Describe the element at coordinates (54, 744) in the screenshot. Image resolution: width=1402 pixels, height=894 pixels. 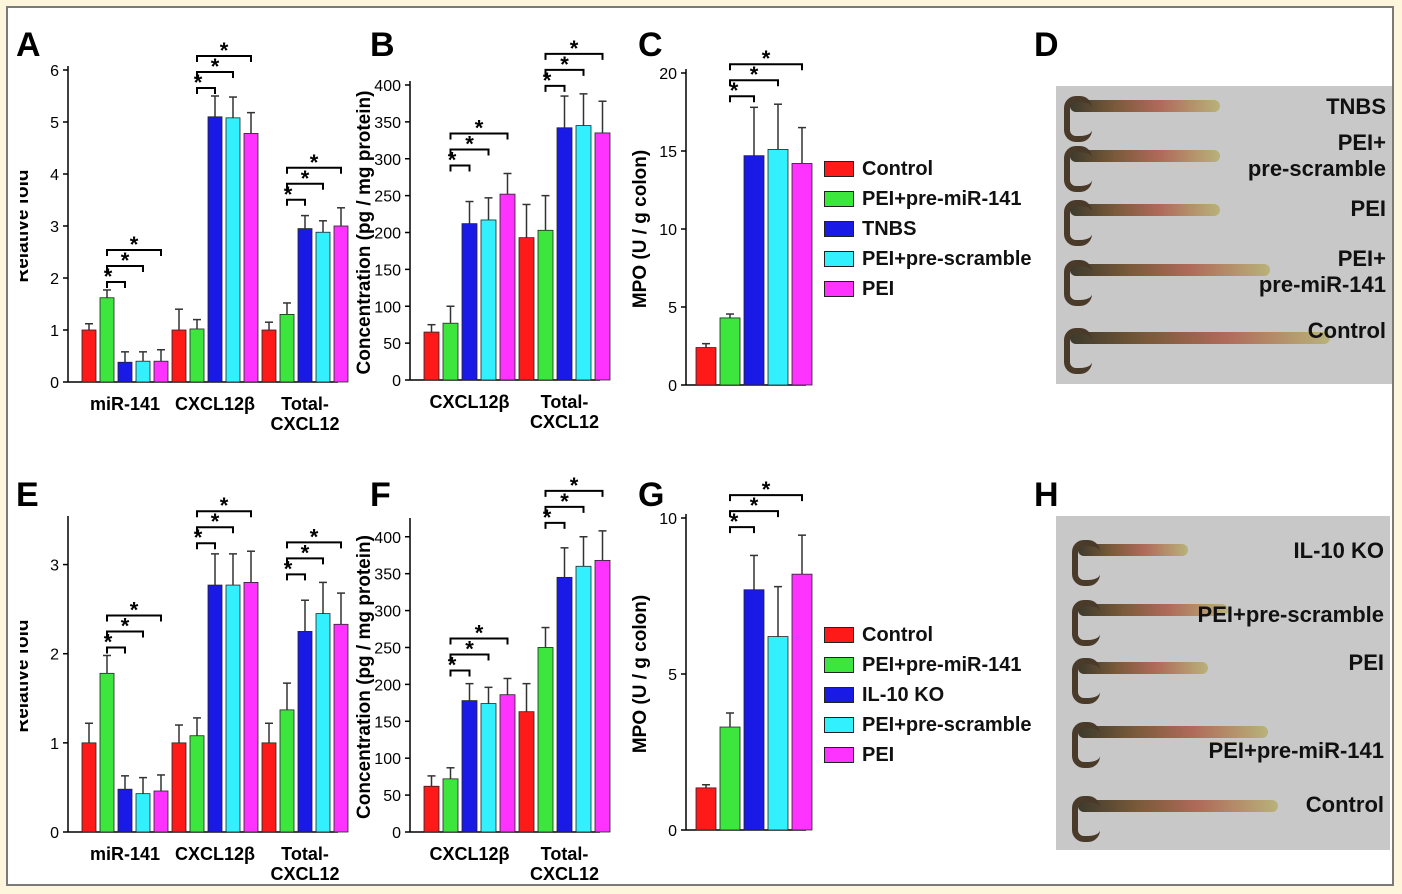
I see `y-tick-label: 1` at that location.